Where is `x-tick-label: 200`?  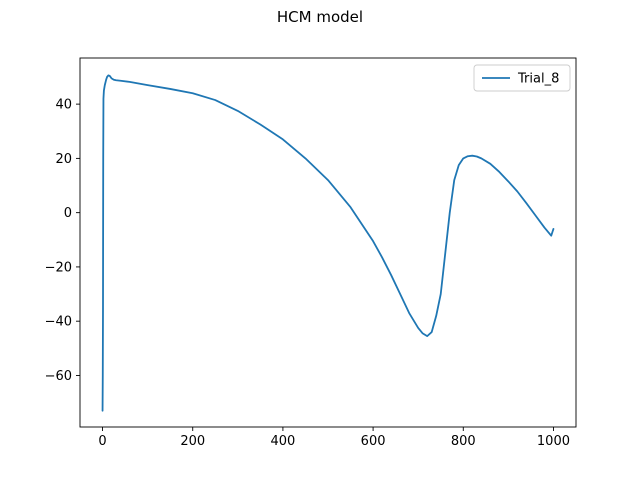
x-tick-label: 200 is located at coordinates (192, 441).